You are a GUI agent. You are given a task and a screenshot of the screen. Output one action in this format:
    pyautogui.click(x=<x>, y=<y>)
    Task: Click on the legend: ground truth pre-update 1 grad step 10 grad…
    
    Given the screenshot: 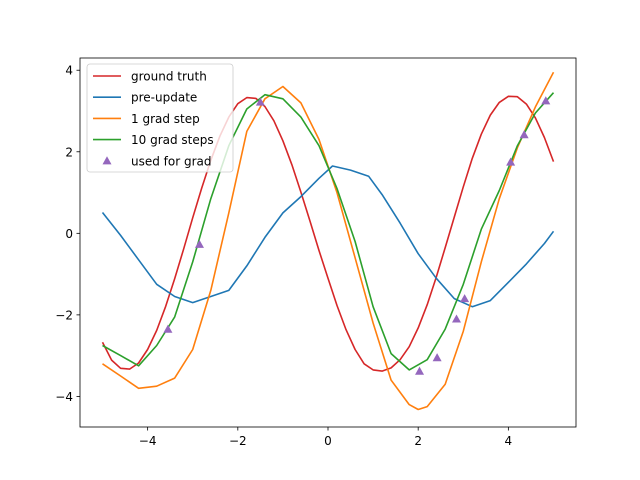 What is the action you would take?
    pyautogui.click(x=160, y=118)
    